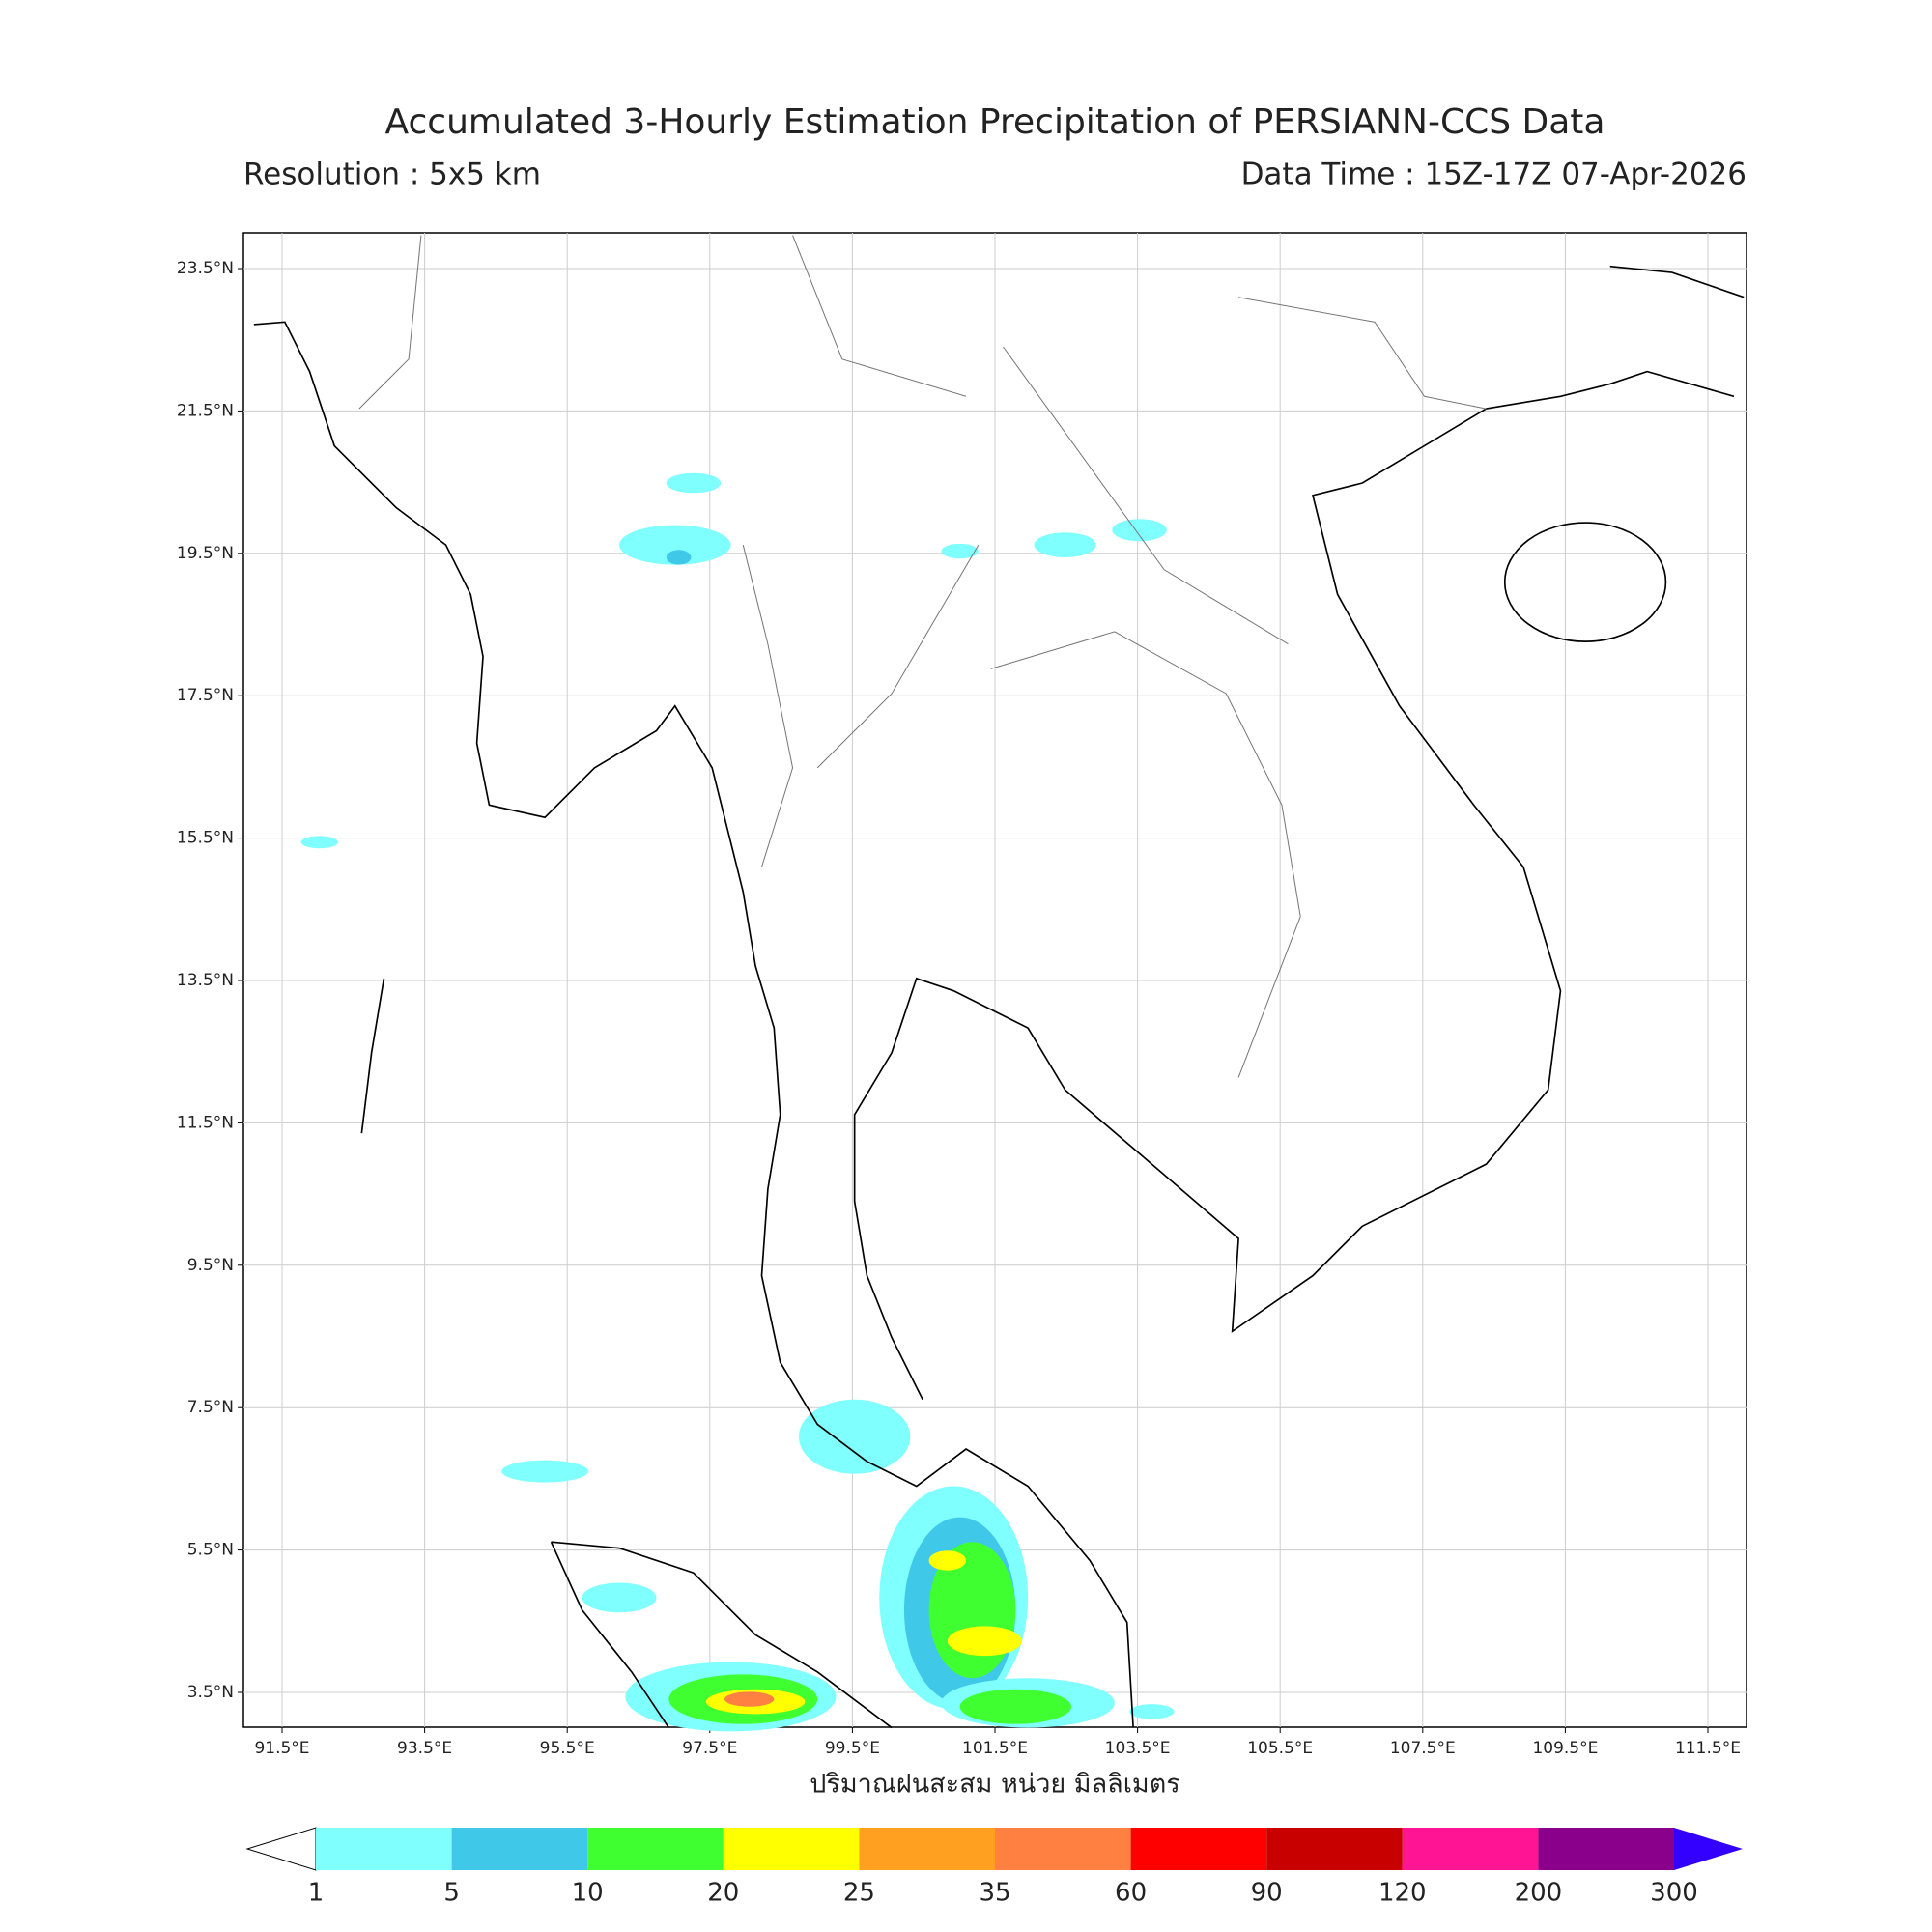 The width and height of the screenshot is (1932, 1932). I want to click on lon-label: 99.5°E, so click(852, 1748).